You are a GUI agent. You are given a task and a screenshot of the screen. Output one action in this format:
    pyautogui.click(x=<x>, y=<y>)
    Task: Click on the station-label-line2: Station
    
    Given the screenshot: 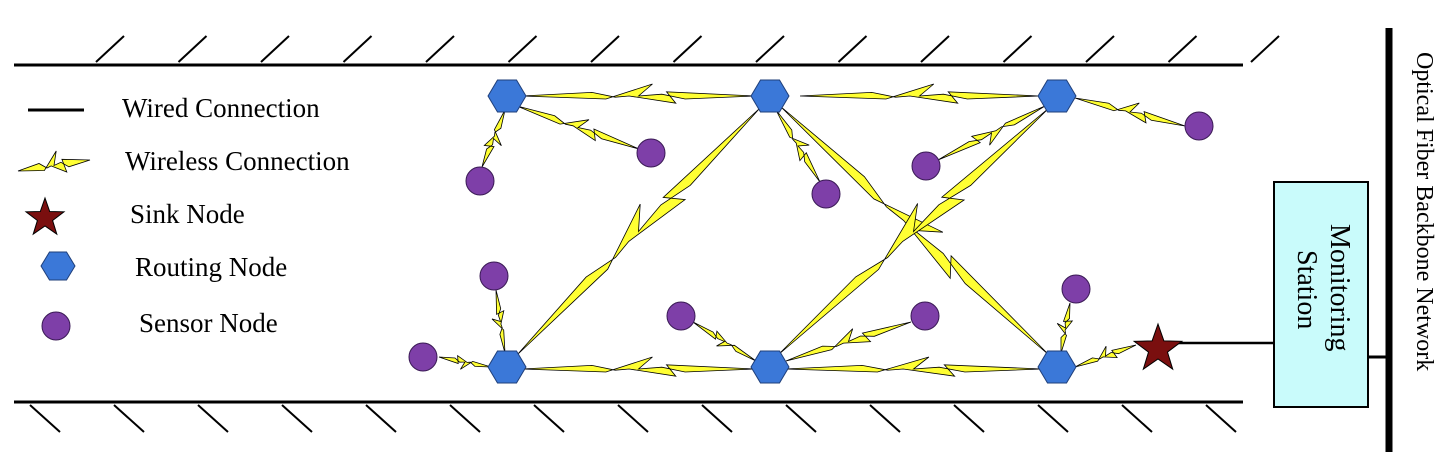 What is the action you would take?
    pyautogui.click(x=1306, y=289)
    